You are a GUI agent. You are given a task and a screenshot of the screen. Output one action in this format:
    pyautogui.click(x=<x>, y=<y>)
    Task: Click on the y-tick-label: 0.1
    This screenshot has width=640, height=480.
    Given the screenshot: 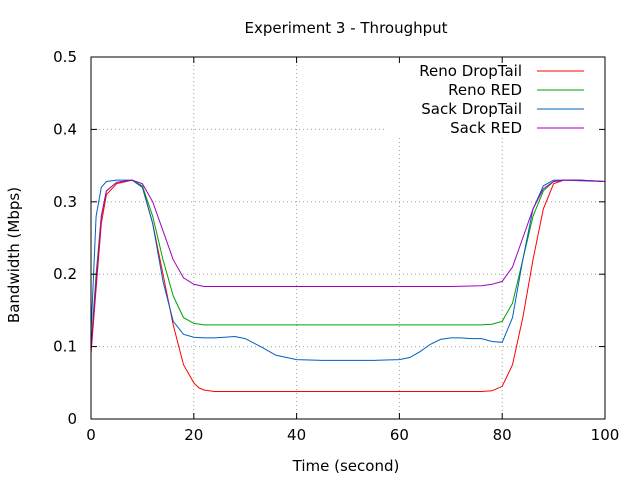 What is the action you would take?
    pyautogui.click(x=65, y=347)
    